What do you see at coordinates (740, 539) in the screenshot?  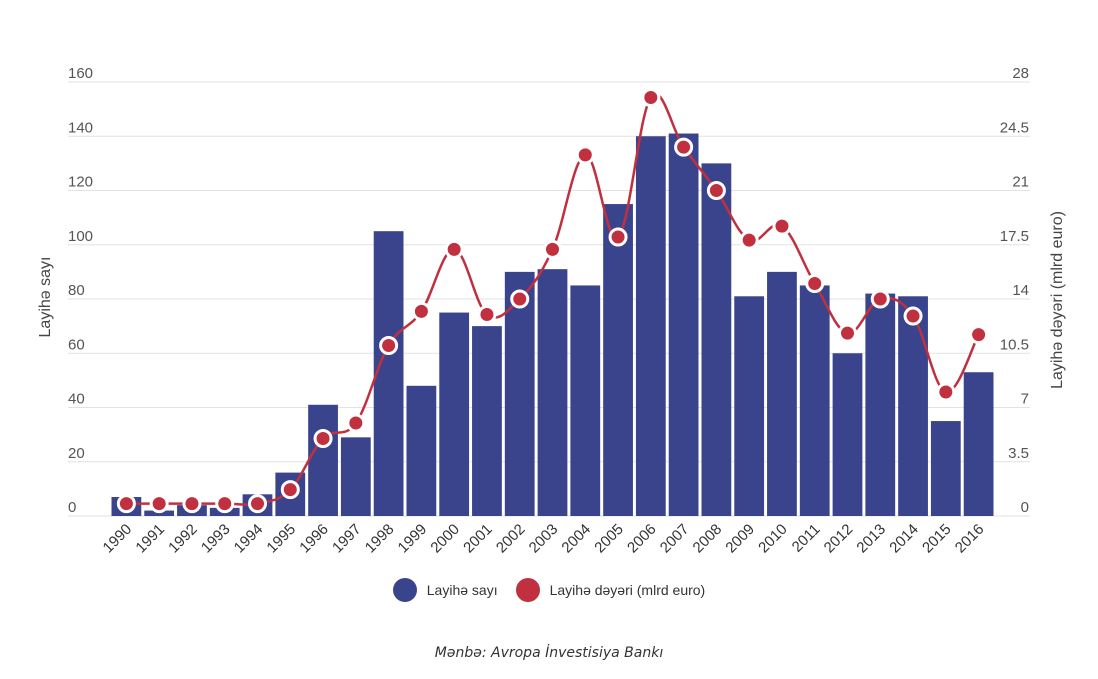 I see `x-tick-label: 2009` at bounding box center [740, 539].